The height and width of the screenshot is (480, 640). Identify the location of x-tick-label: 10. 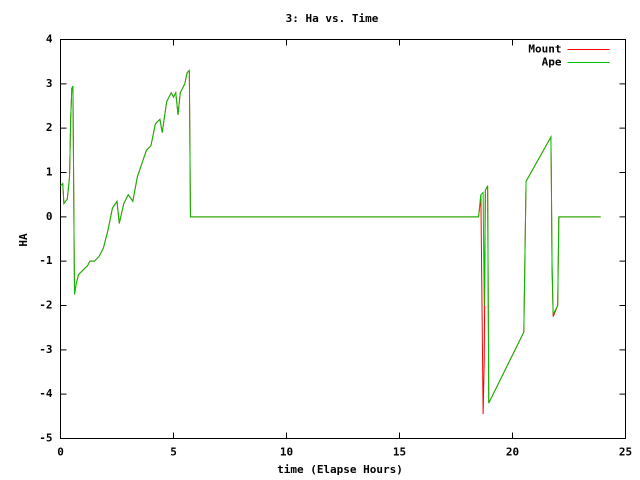
(286, 452).